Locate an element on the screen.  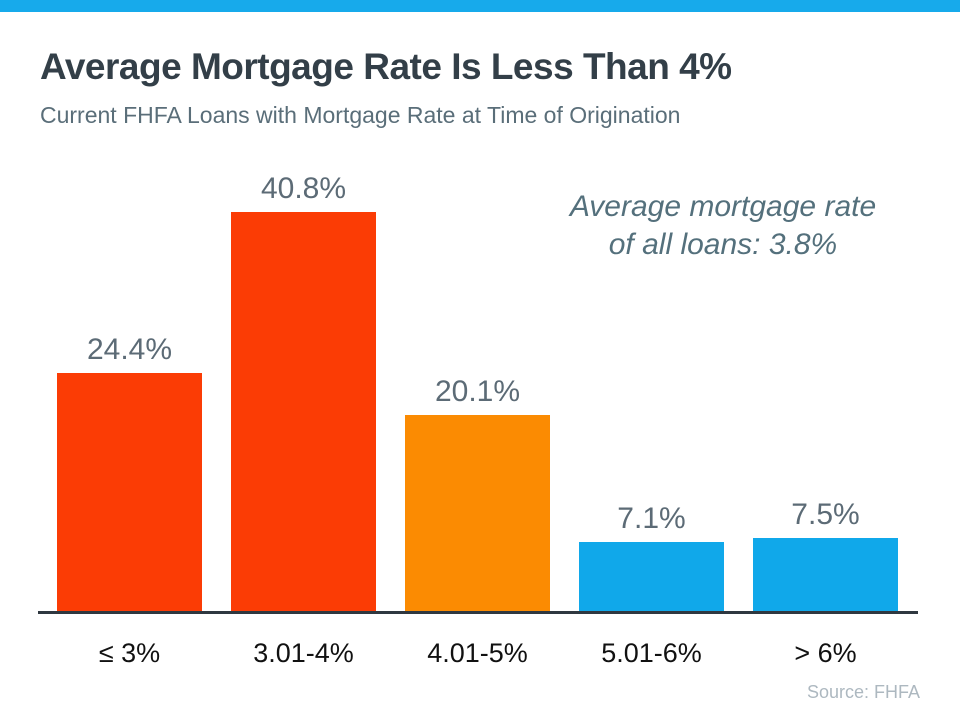
bar-value-label: 20.1% is located at coordinates (477, 391).